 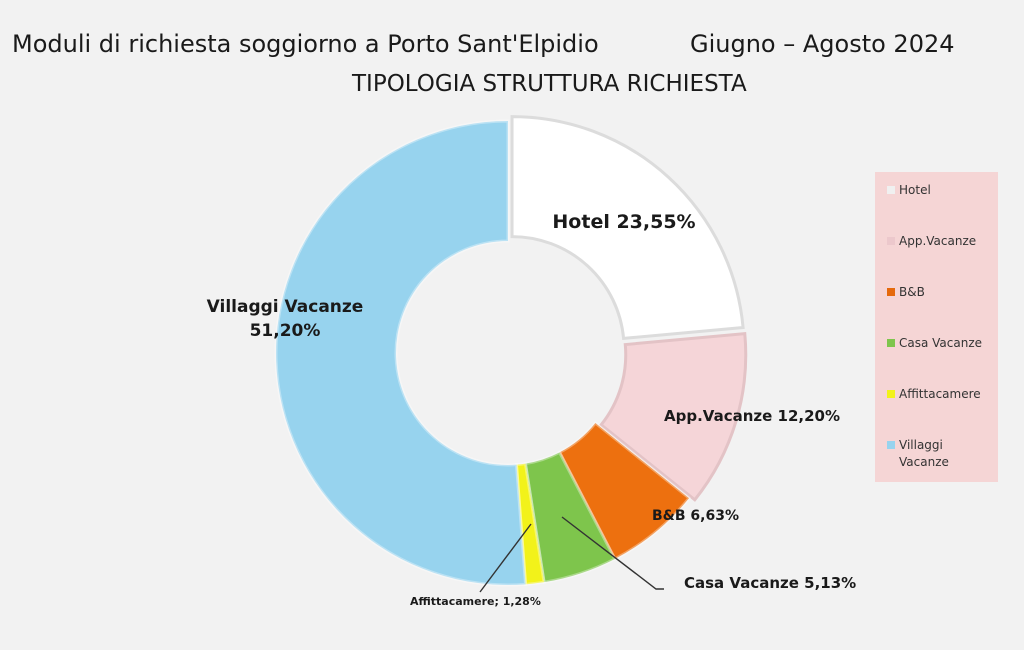 I want to click on legend-item-bb: B&B, so click(x=940, y=292).